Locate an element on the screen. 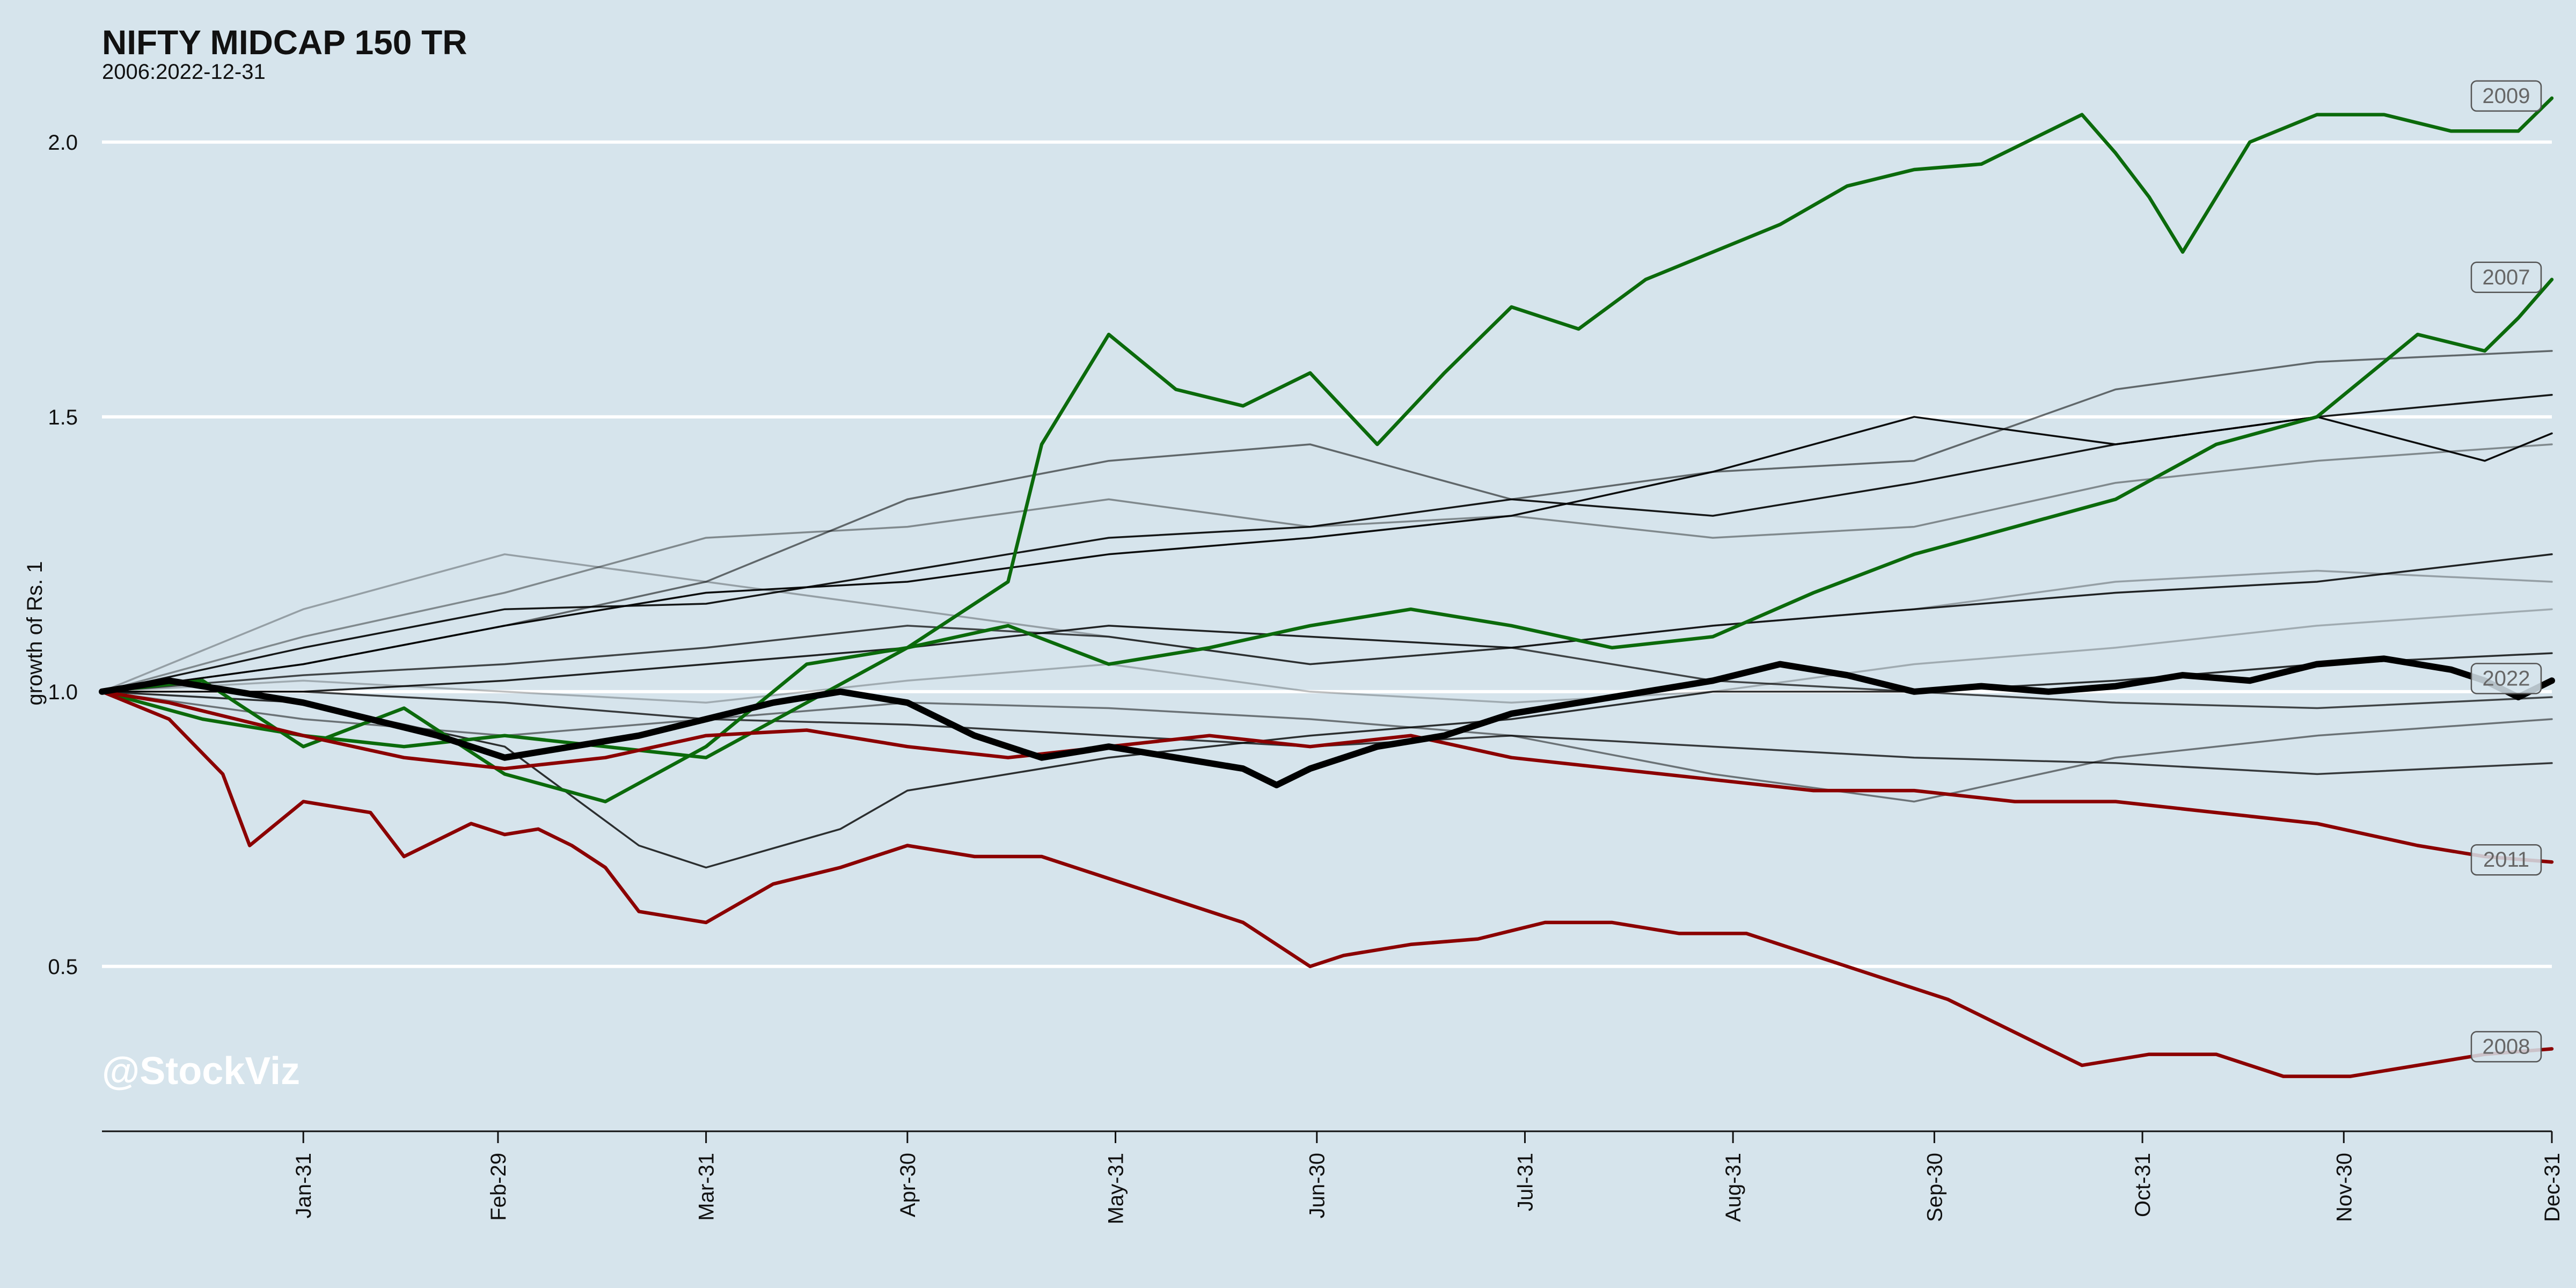 The width and height of the screenshot is (2576, 1288). y-tick-label: 1.0 is located at coordinates (63, 692).